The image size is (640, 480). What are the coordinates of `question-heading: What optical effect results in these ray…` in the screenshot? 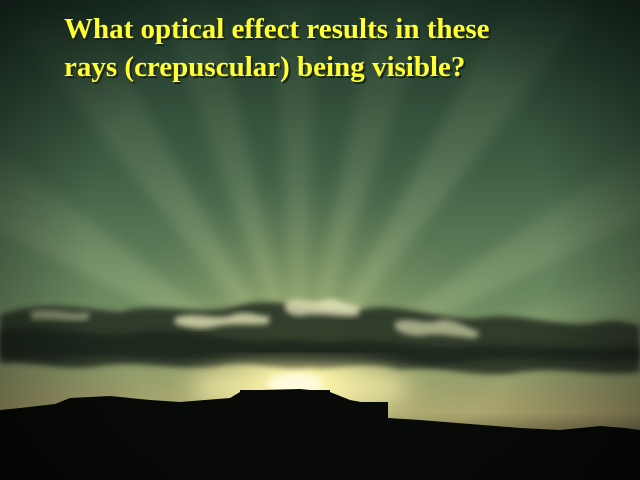 It's located at (344, 48).